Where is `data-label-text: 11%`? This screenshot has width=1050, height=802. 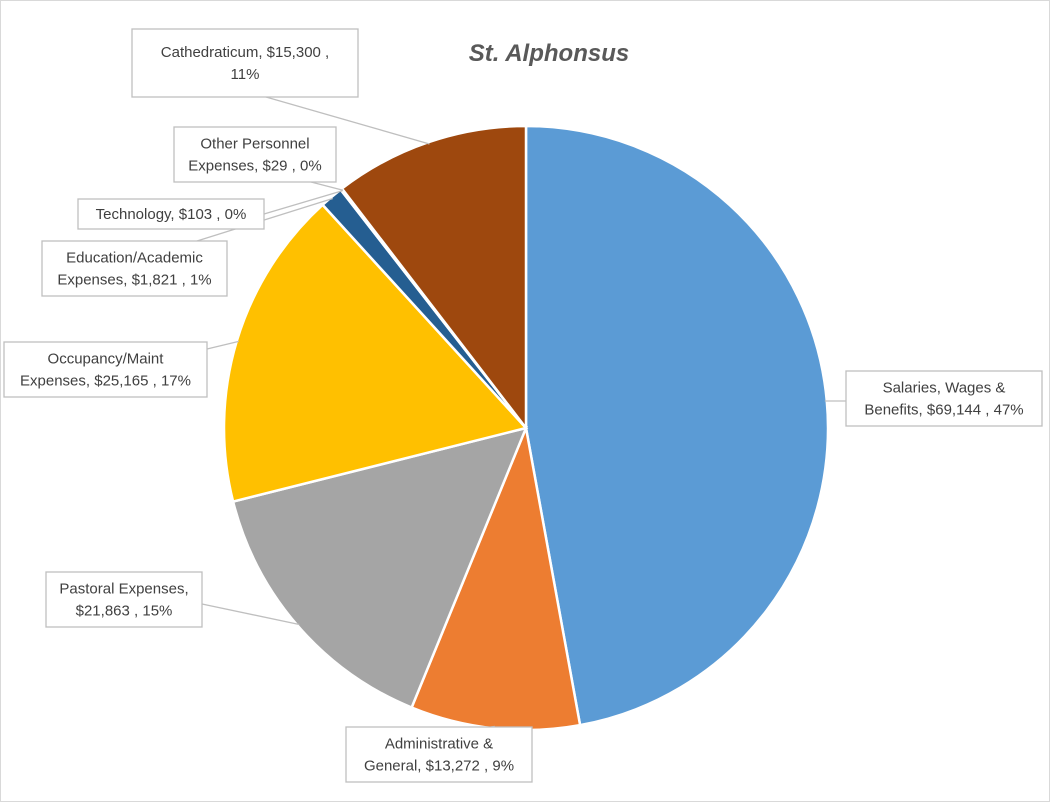 data-label-text: 11% is located at coordinates (245, 74).